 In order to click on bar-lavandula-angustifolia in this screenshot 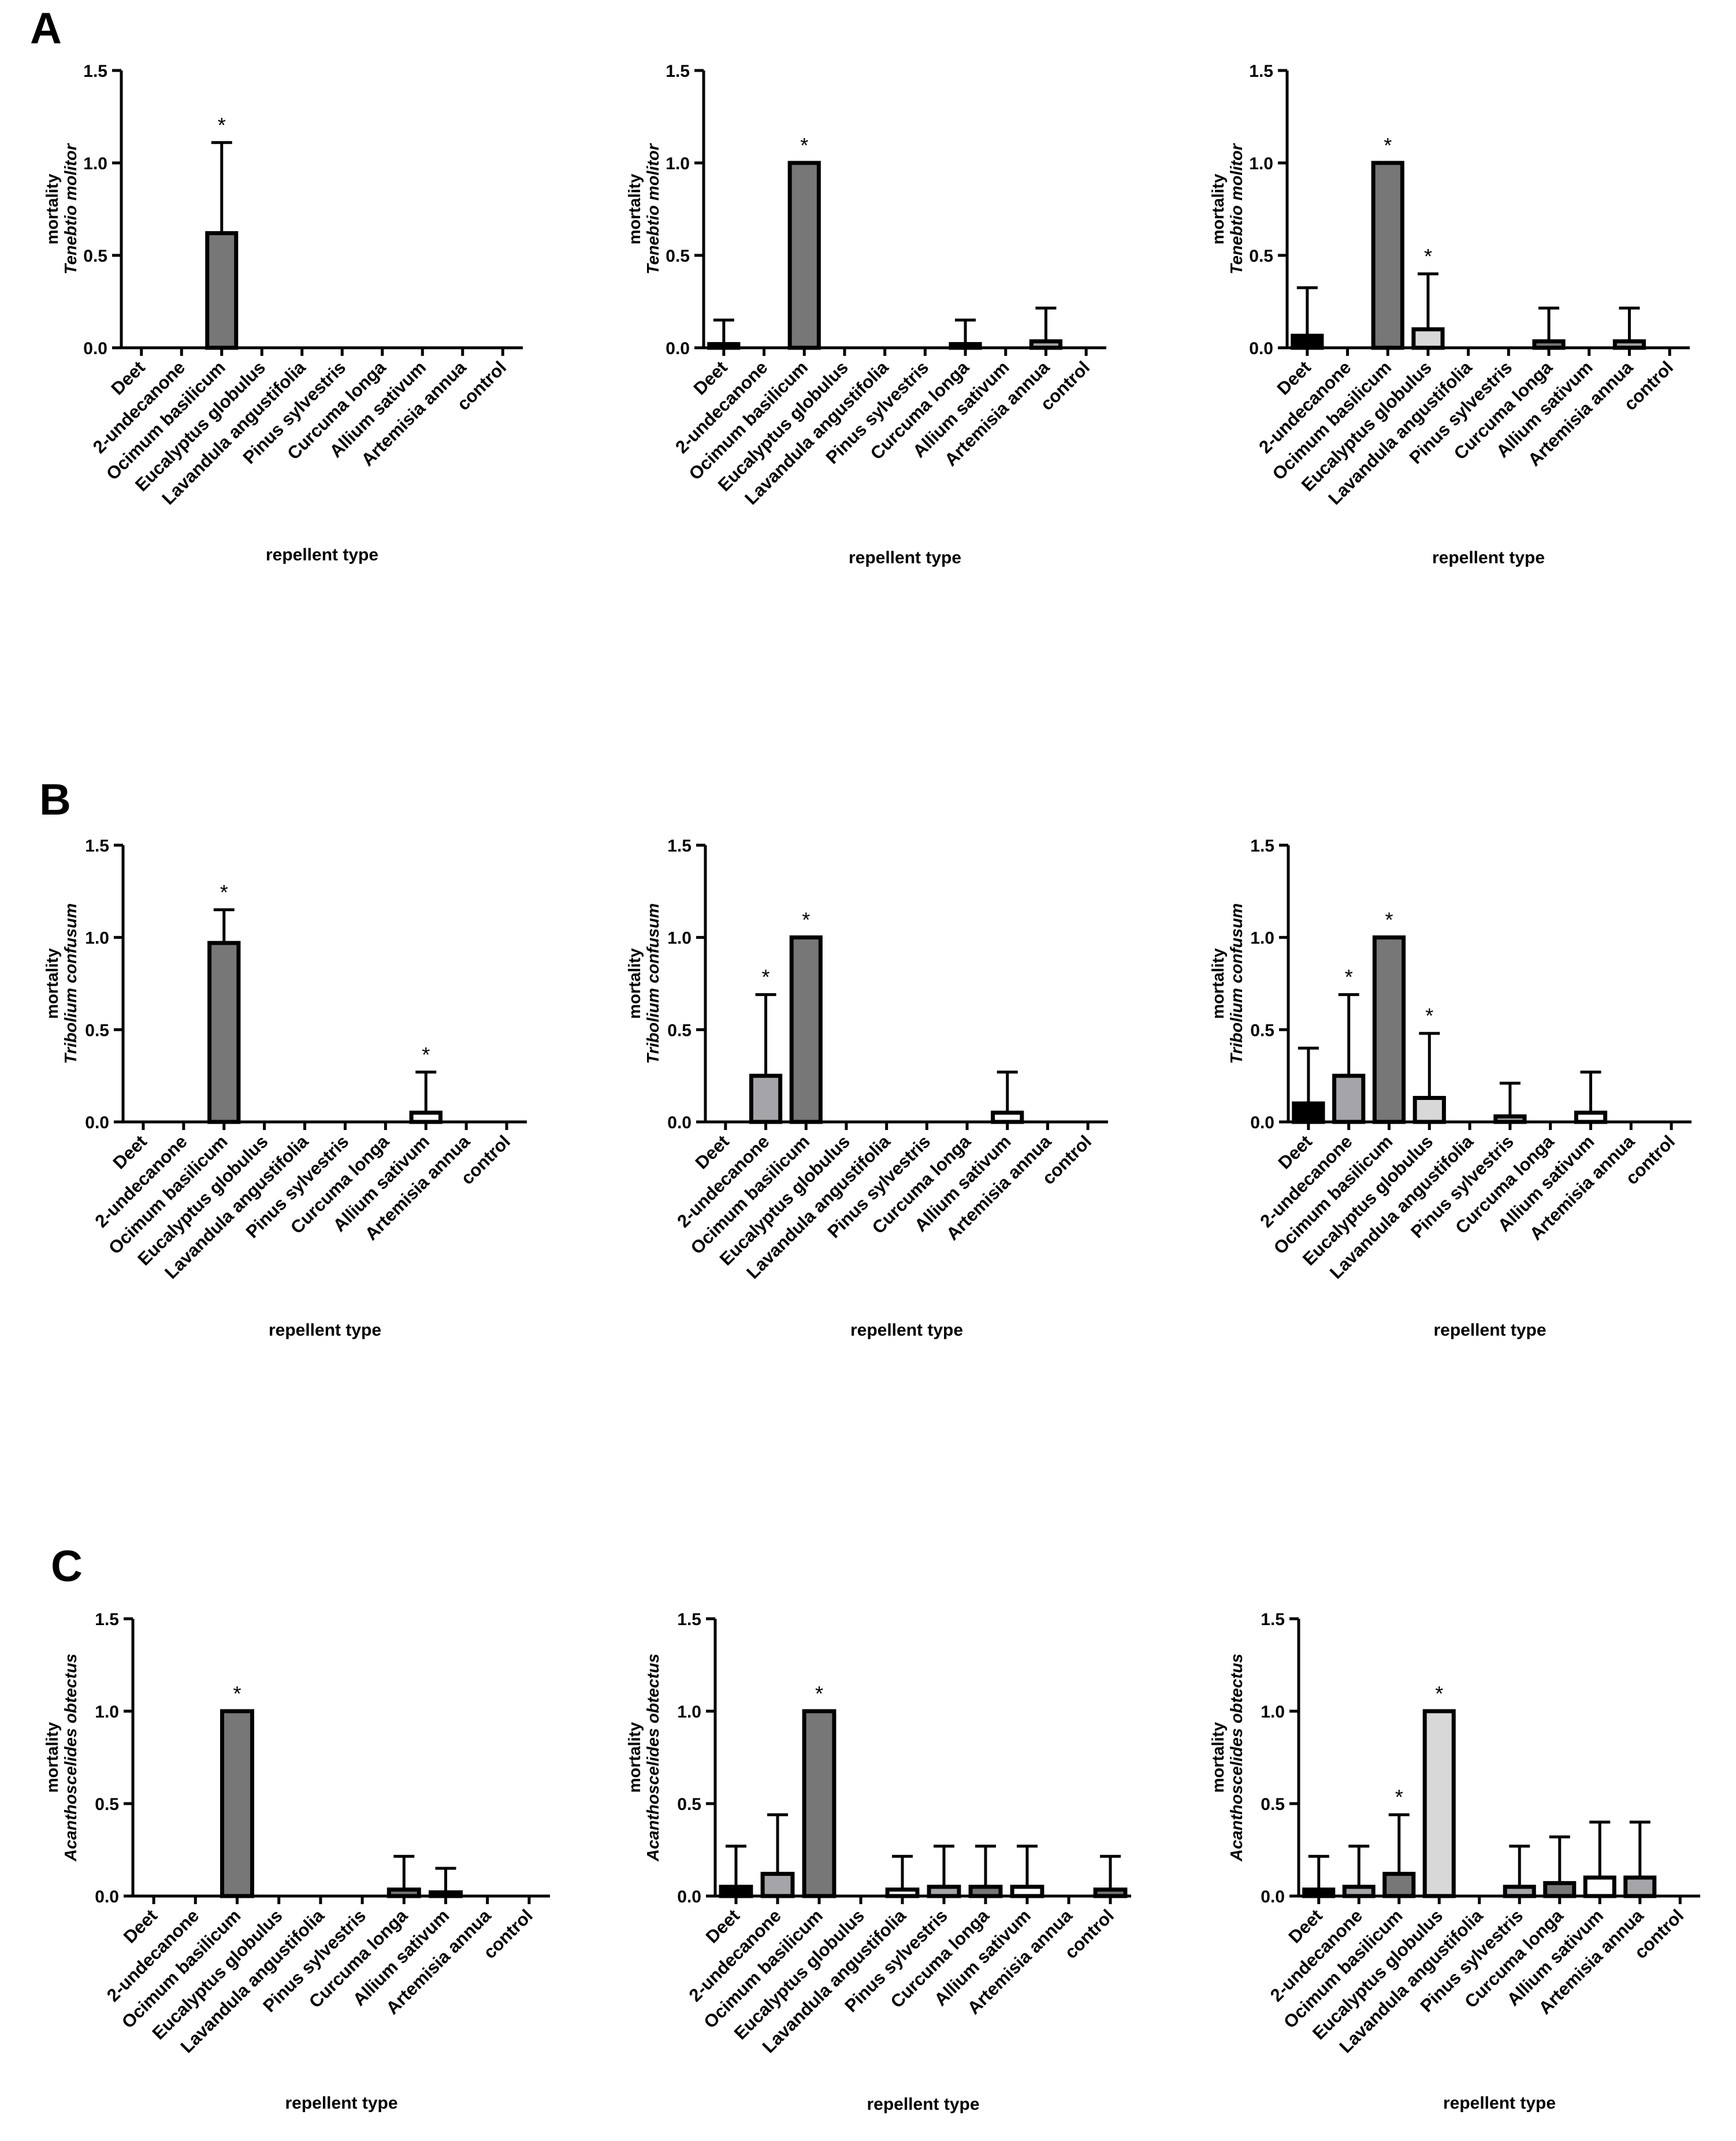, I will do `click(902, 1892)`.